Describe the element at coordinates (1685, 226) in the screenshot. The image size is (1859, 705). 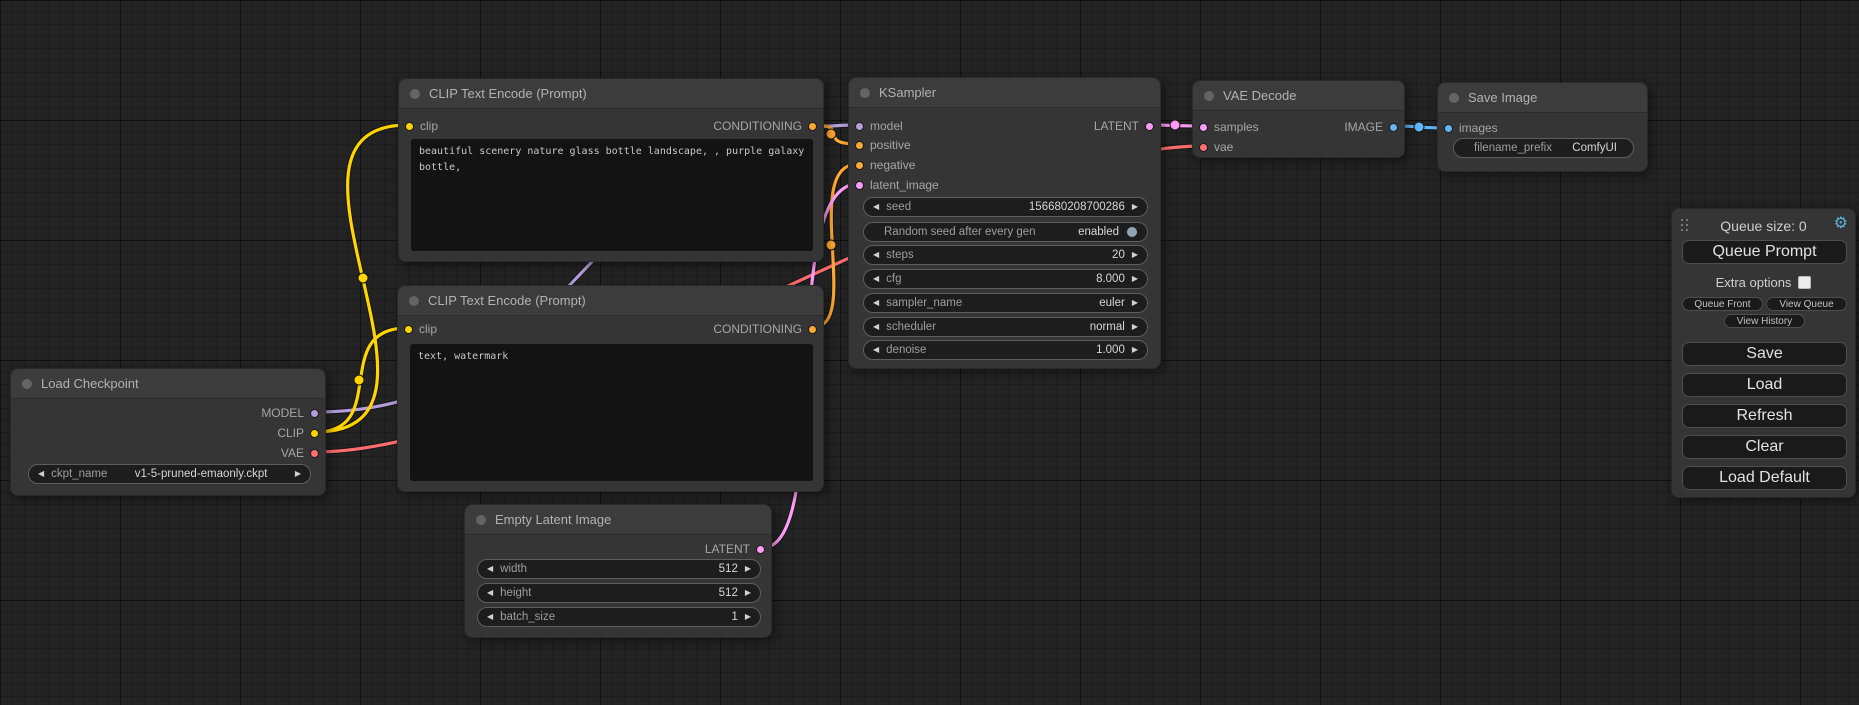
I see `drag-handle-icon` at that location.